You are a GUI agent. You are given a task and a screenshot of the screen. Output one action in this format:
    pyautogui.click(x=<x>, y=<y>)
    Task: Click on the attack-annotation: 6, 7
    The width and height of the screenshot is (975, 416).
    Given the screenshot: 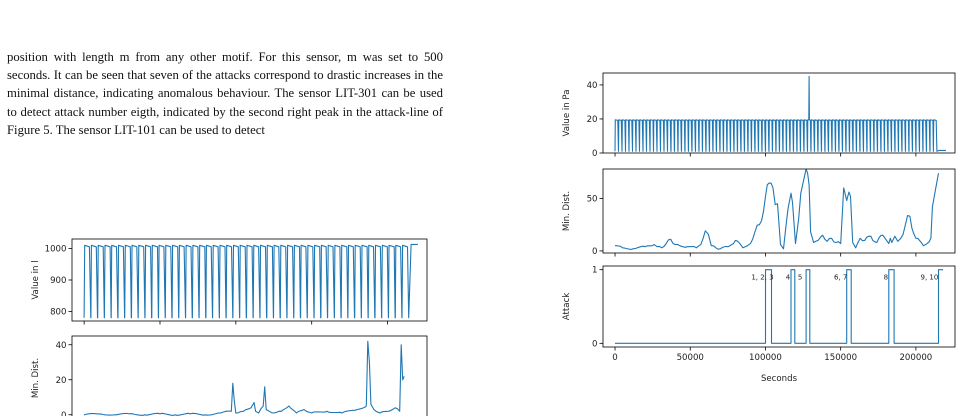 What is the action you would take?
    pyautogui.click(x=840, y=277)
    